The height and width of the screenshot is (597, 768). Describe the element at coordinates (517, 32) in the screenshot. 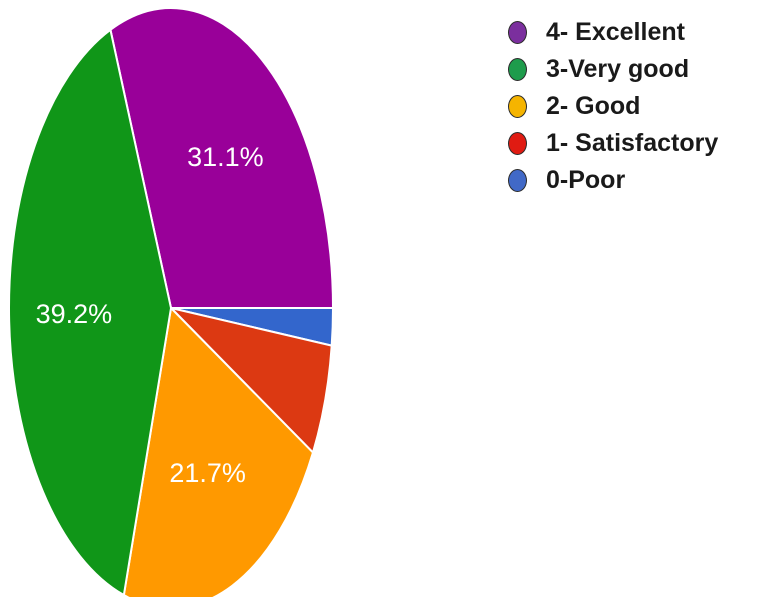

I see `legend-swatch-excellent` at that location.